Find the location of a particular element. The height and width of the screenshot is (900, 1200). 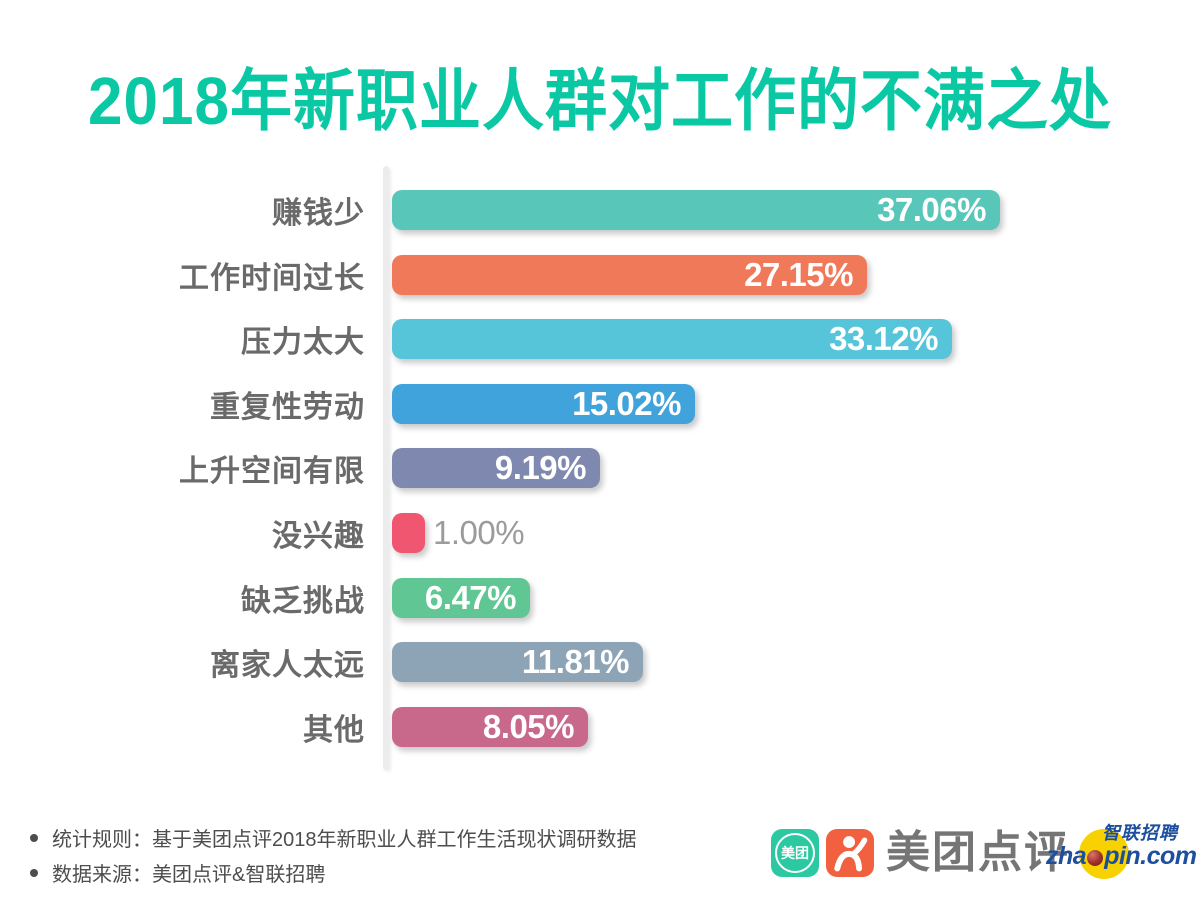

bar-track: 6.47% is located at coordinates (461, 597).